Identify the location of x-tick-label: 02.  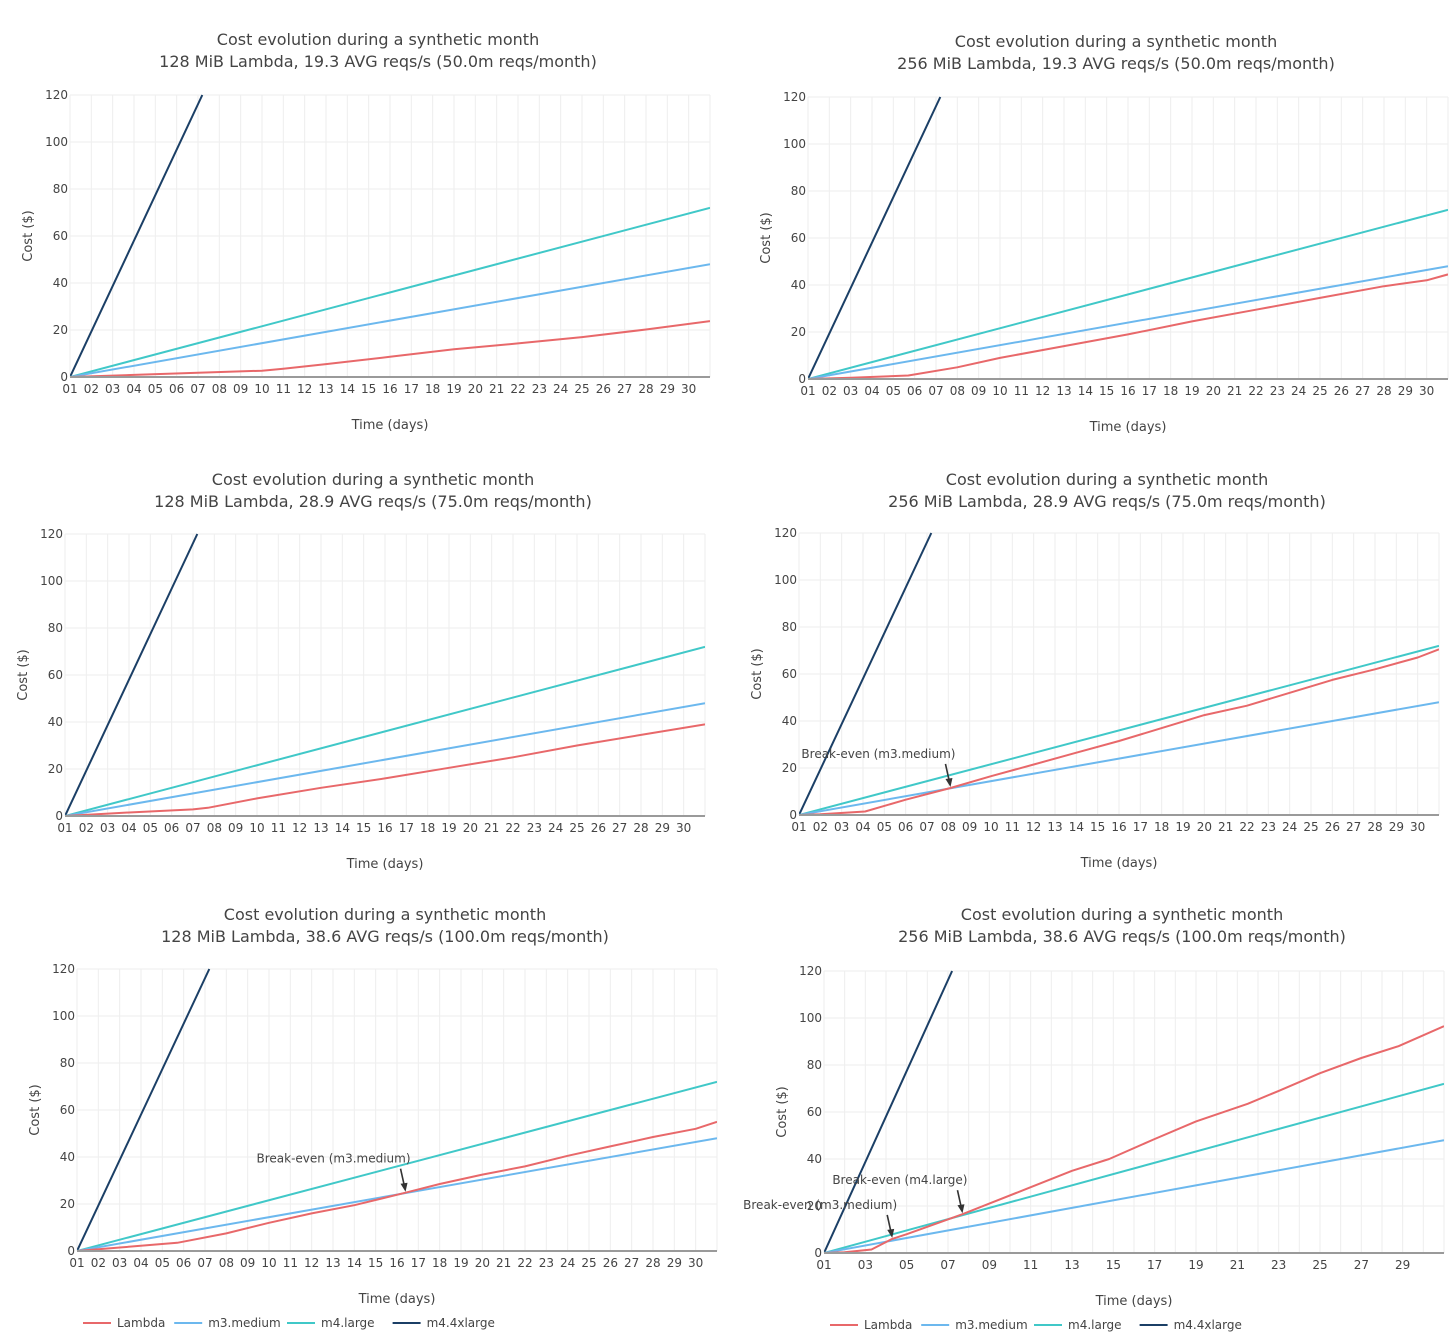
(86, 828).